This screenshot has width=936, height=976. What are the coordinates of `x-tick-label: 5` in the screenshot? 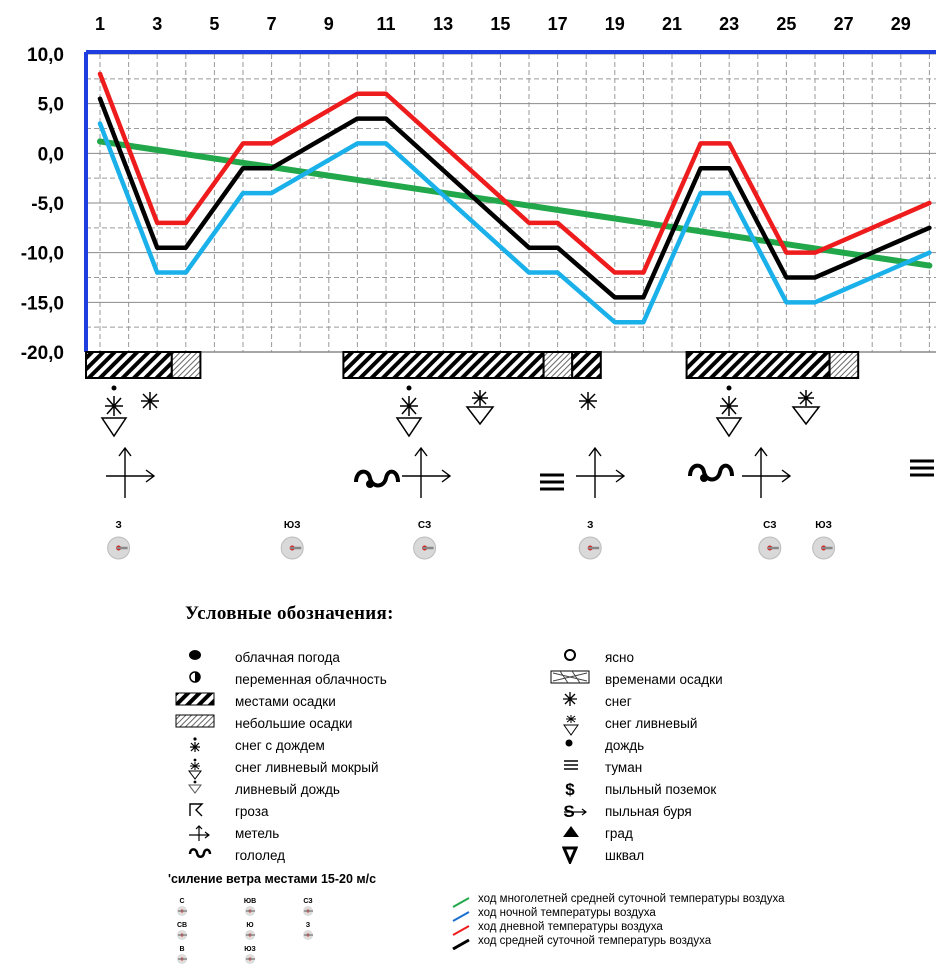 It's located at (214, 24).